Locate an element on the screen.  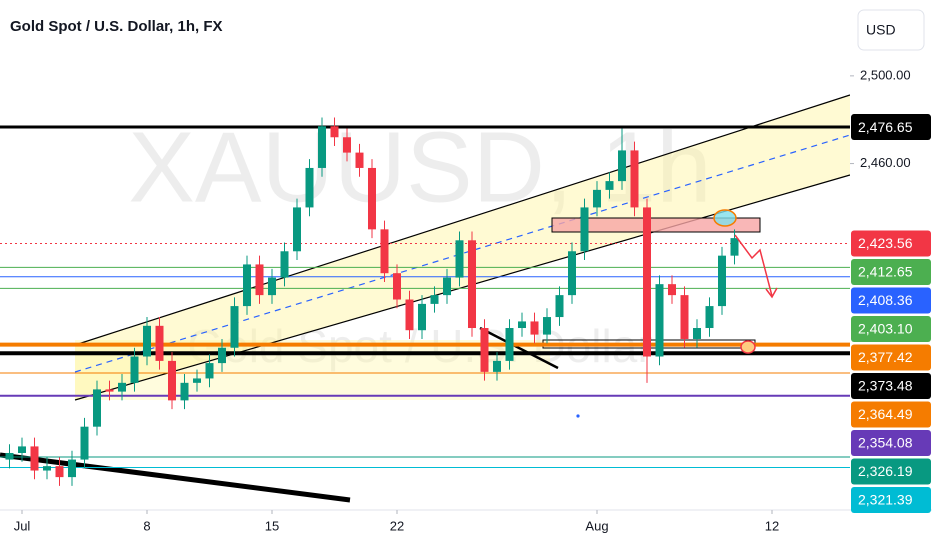
y-tick-label: 2,460.00 is located at coordinates (885, 162).